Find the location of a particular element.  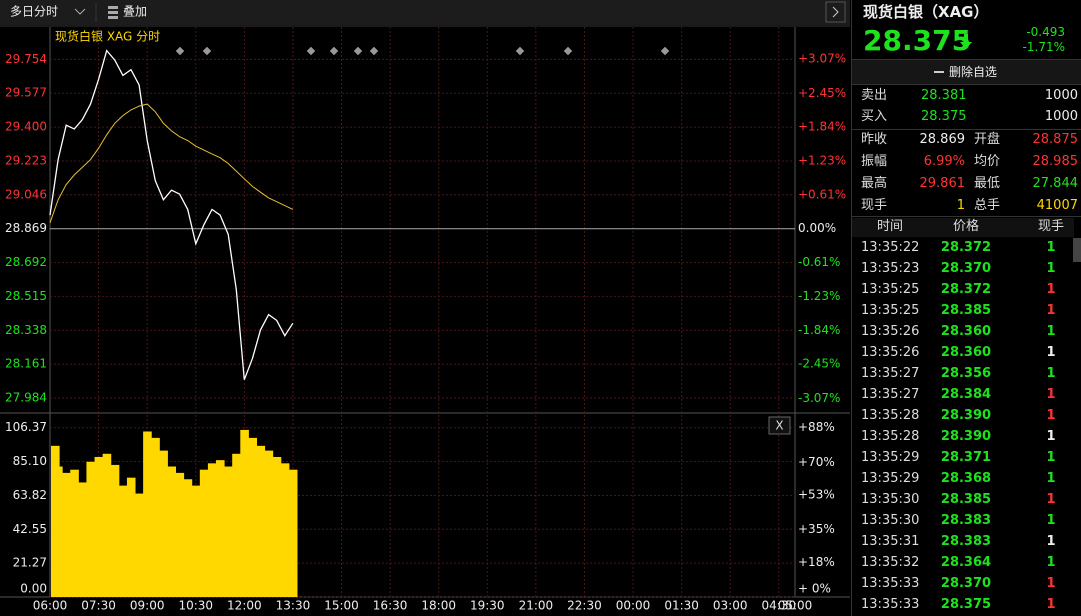

trade-time: 13:35:25 is located at coordinates (890, 289).